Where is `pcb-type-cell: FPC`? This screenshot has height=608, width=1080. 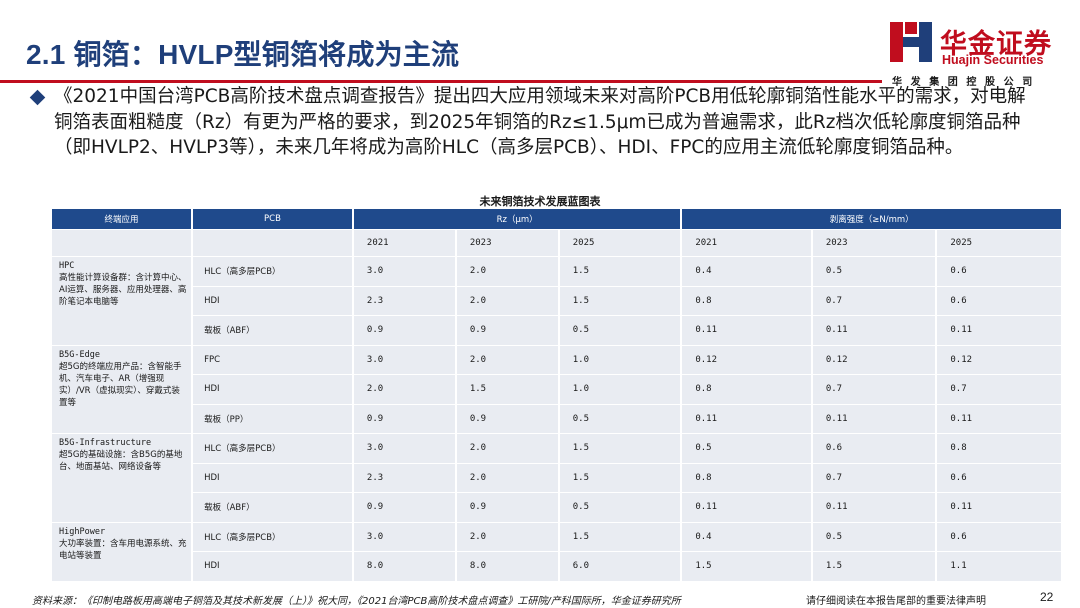 pcb-type-cell: FPC is located at coordinates (272, 359).